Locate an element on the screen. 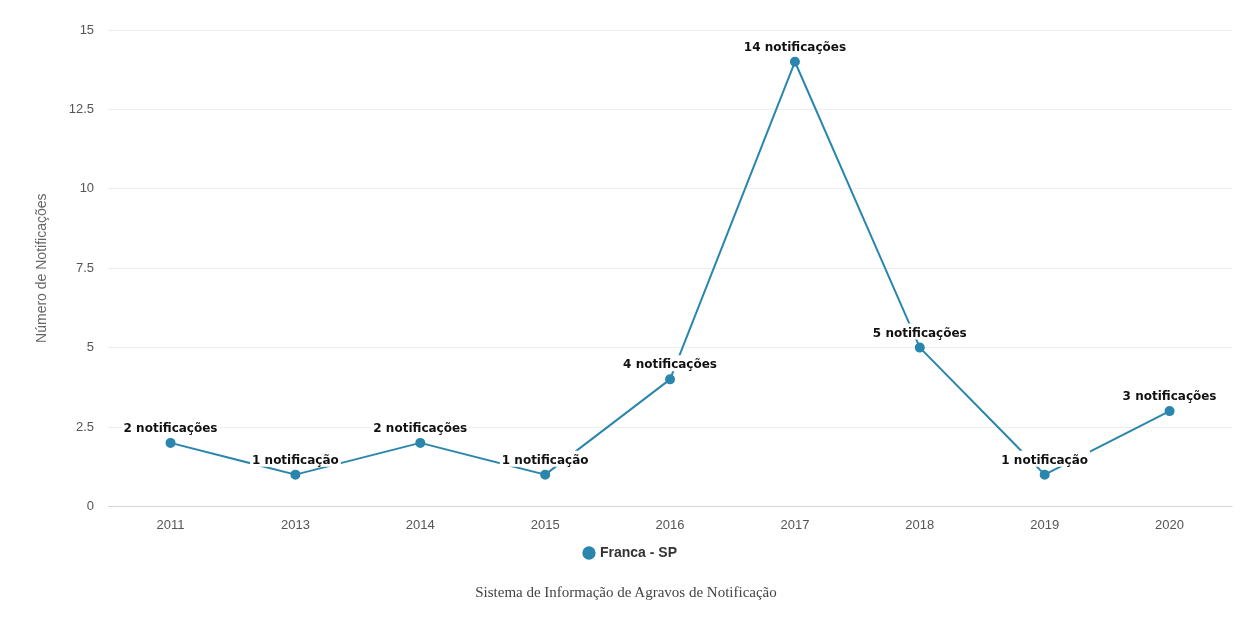 This screenshot has width=1252, height=624. y-tick-label: 7.5 is located at coordinates (85, 267).